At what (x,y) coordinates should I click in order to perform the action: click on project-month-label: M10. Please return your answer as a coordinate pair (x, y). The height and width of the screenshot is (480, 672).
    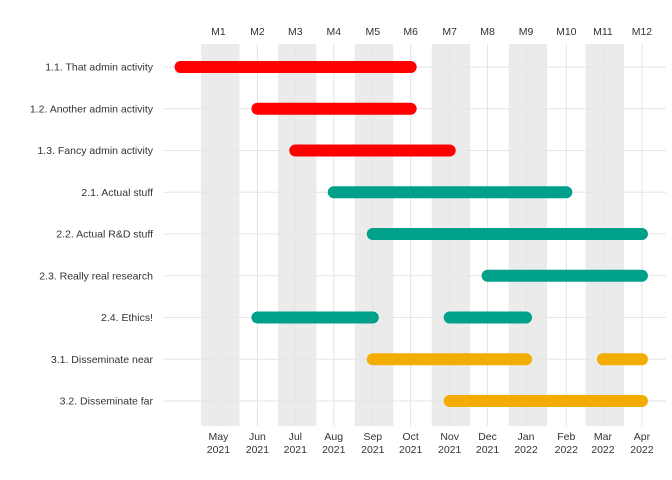
    Looking at the image, I should click on (566, 32).